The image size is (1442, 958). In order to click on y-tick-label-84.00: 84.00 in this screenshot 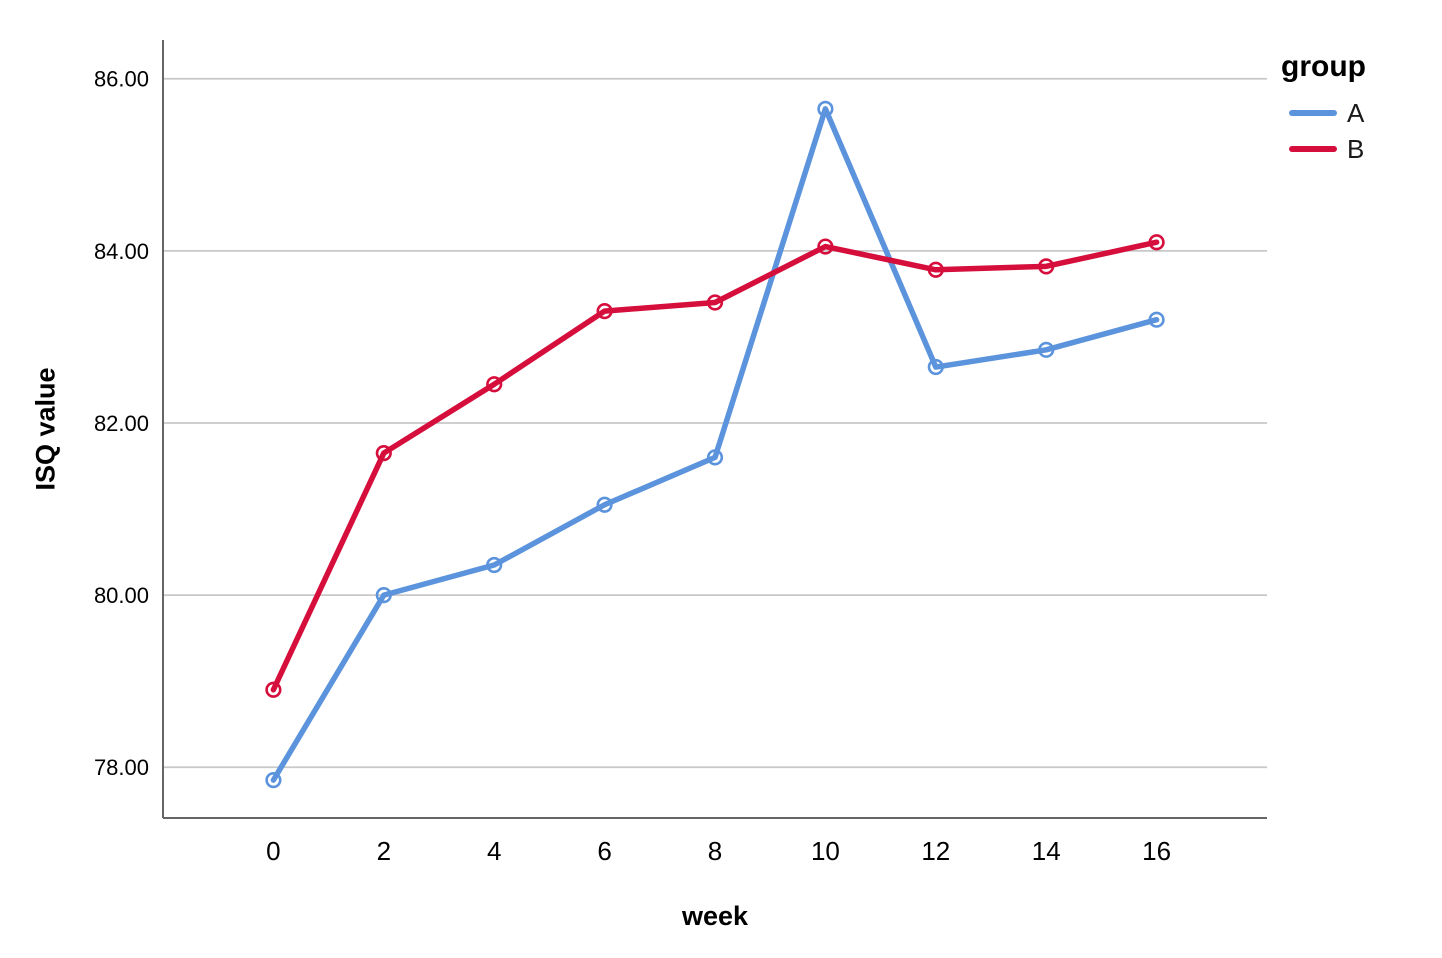, I will do `click(121, 251)`.